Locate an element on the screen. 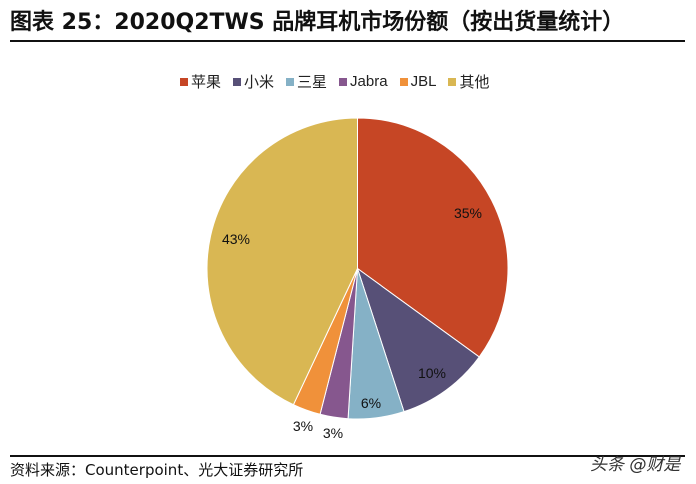 The height and width of the screenshot is (484, 696). pie-data-label: 10% is located at coordinates (432, 373).